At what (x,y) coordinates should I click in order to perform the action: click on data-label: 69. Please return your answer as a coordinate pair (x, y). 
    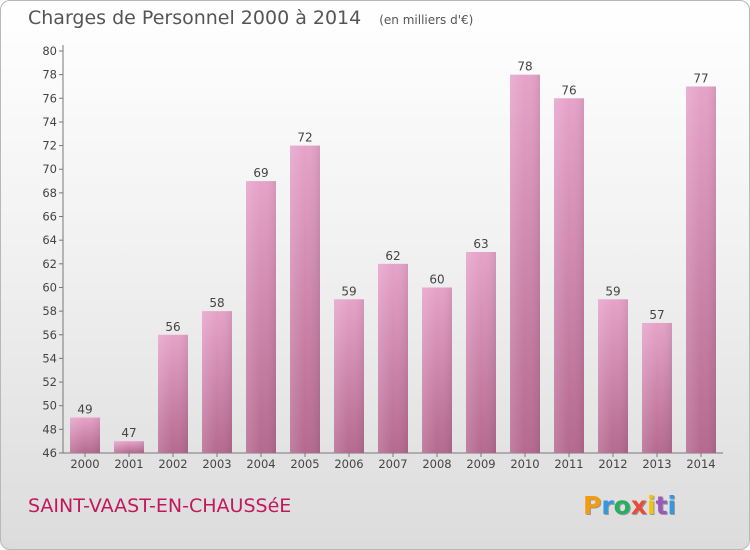
    Looking at the image, I should click on (260, 173).